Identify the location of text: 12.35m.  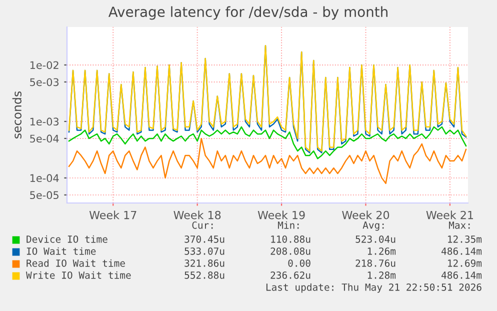
(465, 239).